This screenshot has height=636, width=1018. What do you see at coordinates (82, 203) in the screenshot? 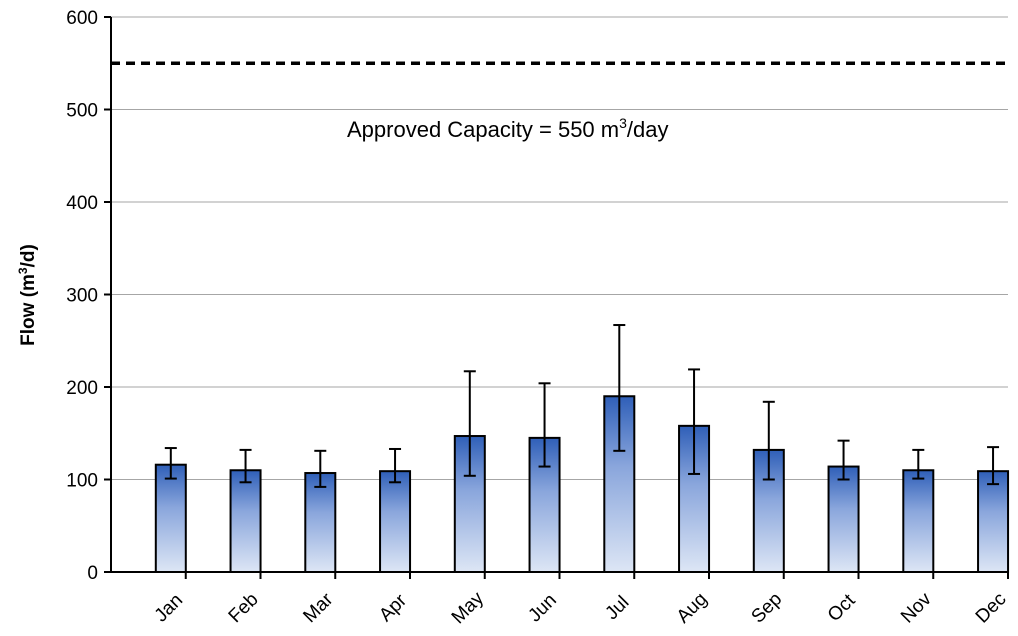
I see `y-tick-label-400: 400` at bounding box center [82, 203].